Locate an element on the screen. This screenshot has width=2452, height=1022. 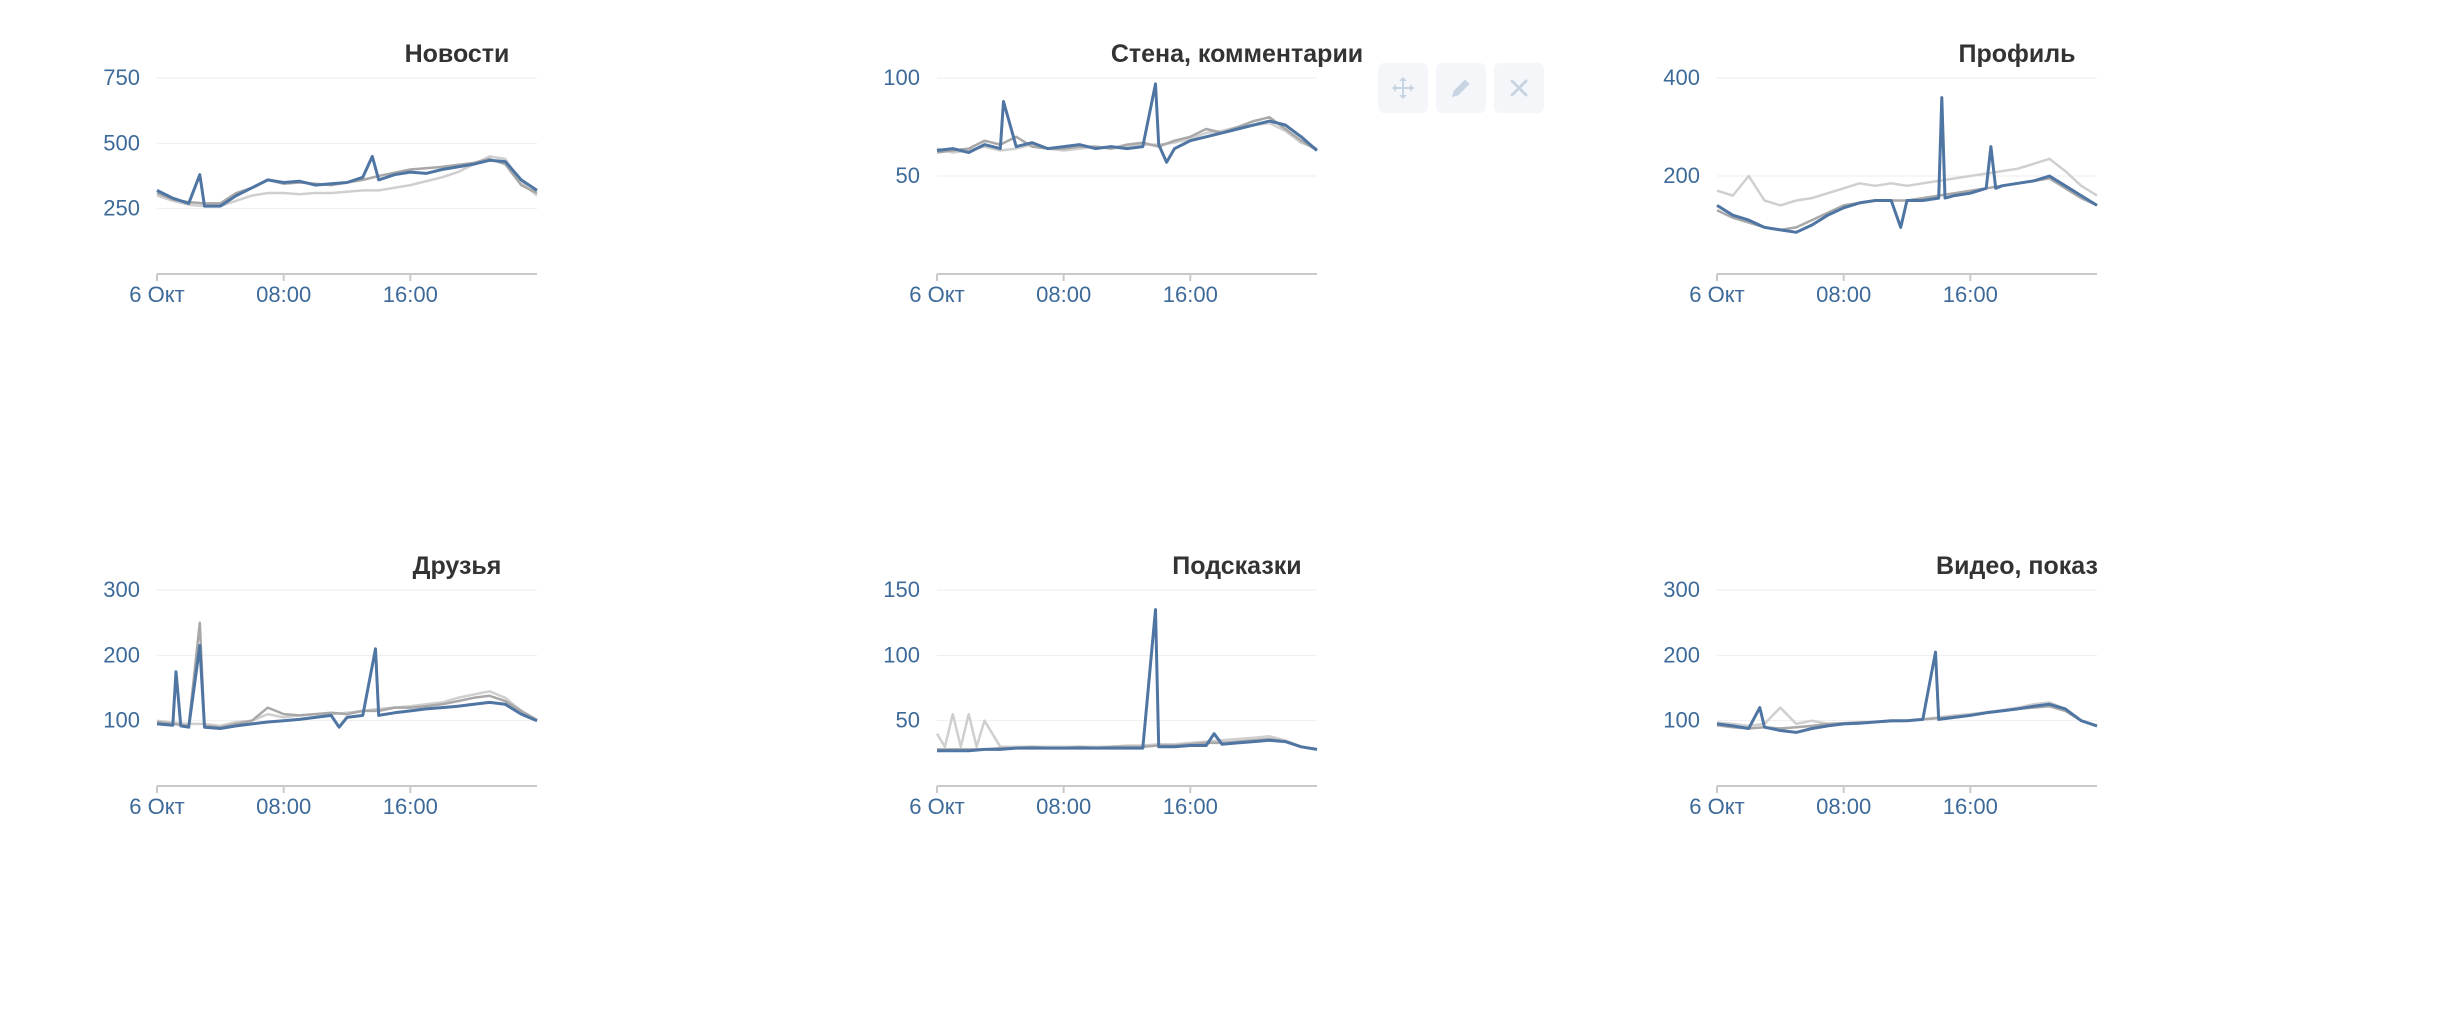
chart-svg: Профиль 200 400 6 Окт 08:00 16:00 is located at coordinates (1880, 173).